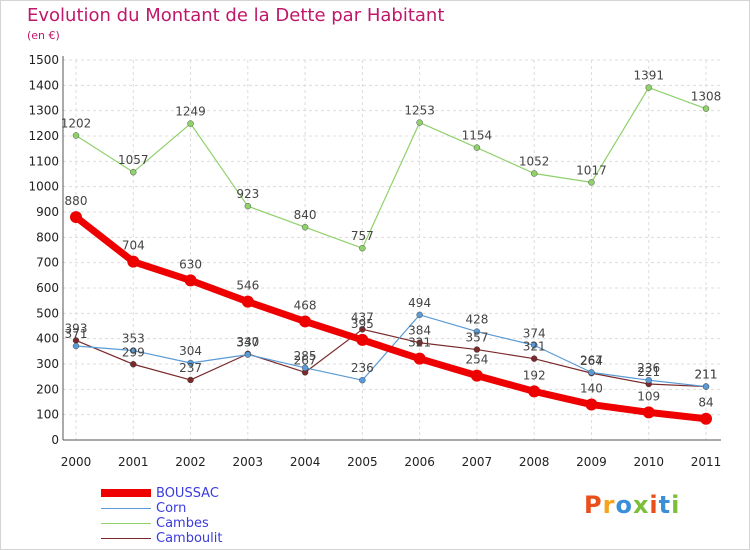  I want to click on y-tick-label: 1200, so click(43, 136).